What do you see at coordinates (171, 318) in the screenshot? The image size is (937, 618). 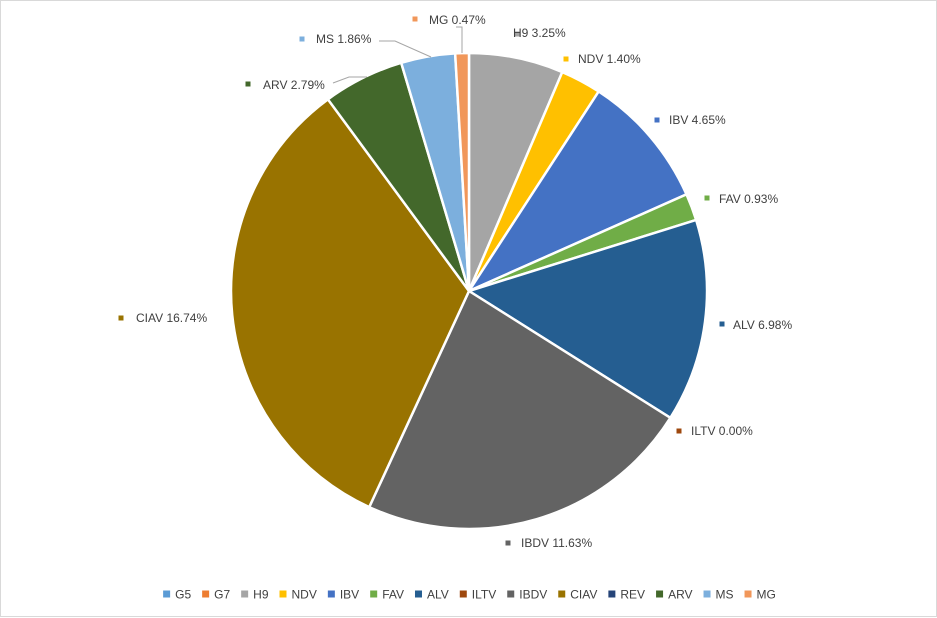 I see `data-label-ciav: CIAV 16.74%` at bounding box center [171, 318].